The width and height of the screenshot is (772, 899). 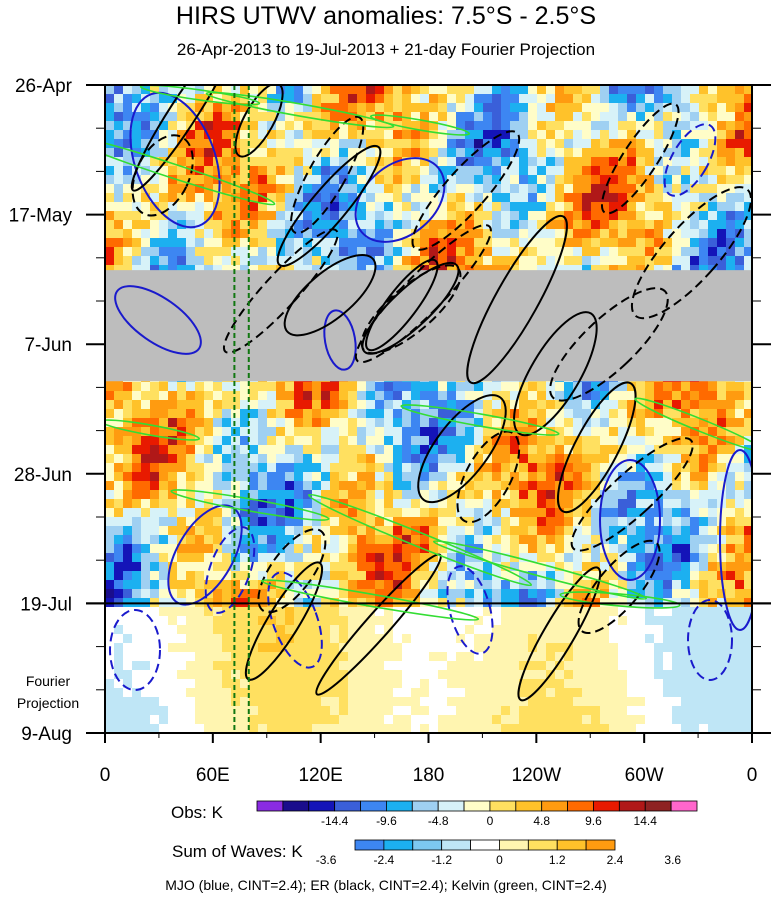 What do you see at coordinates (537, 775) in the screenshot?
I see `x-tick-label: 120W` at bounding box center [537, 775].